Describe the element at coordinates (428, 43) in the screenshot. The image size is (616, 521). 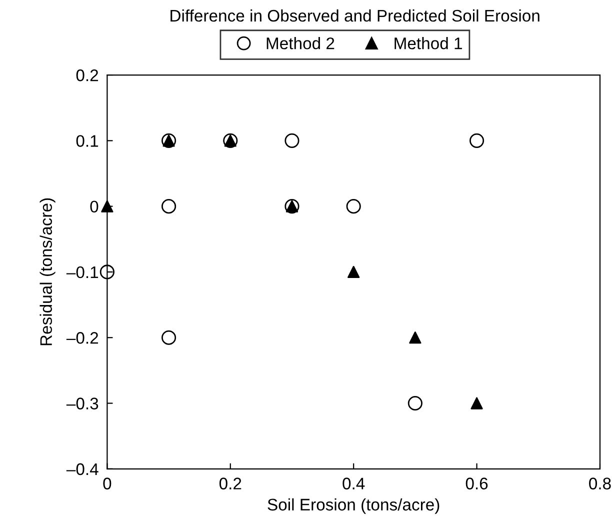
I see `legend-label: Method 1` at that location.